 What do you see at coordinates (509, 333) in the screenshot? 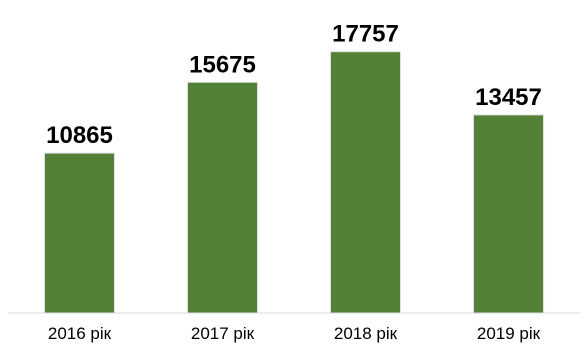
I see `x-tick-label-3: 2019 рік` at bounding box center [509, 333].